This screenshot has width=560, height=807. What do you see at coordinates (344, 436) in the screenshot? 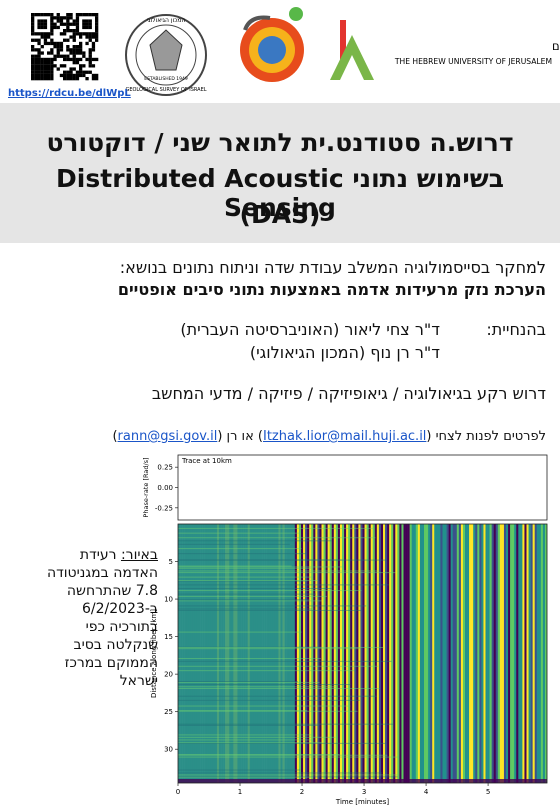
I see `email-link: Itzhak.lior@mail.huji.ac.il` at bounding box center [344, 436].